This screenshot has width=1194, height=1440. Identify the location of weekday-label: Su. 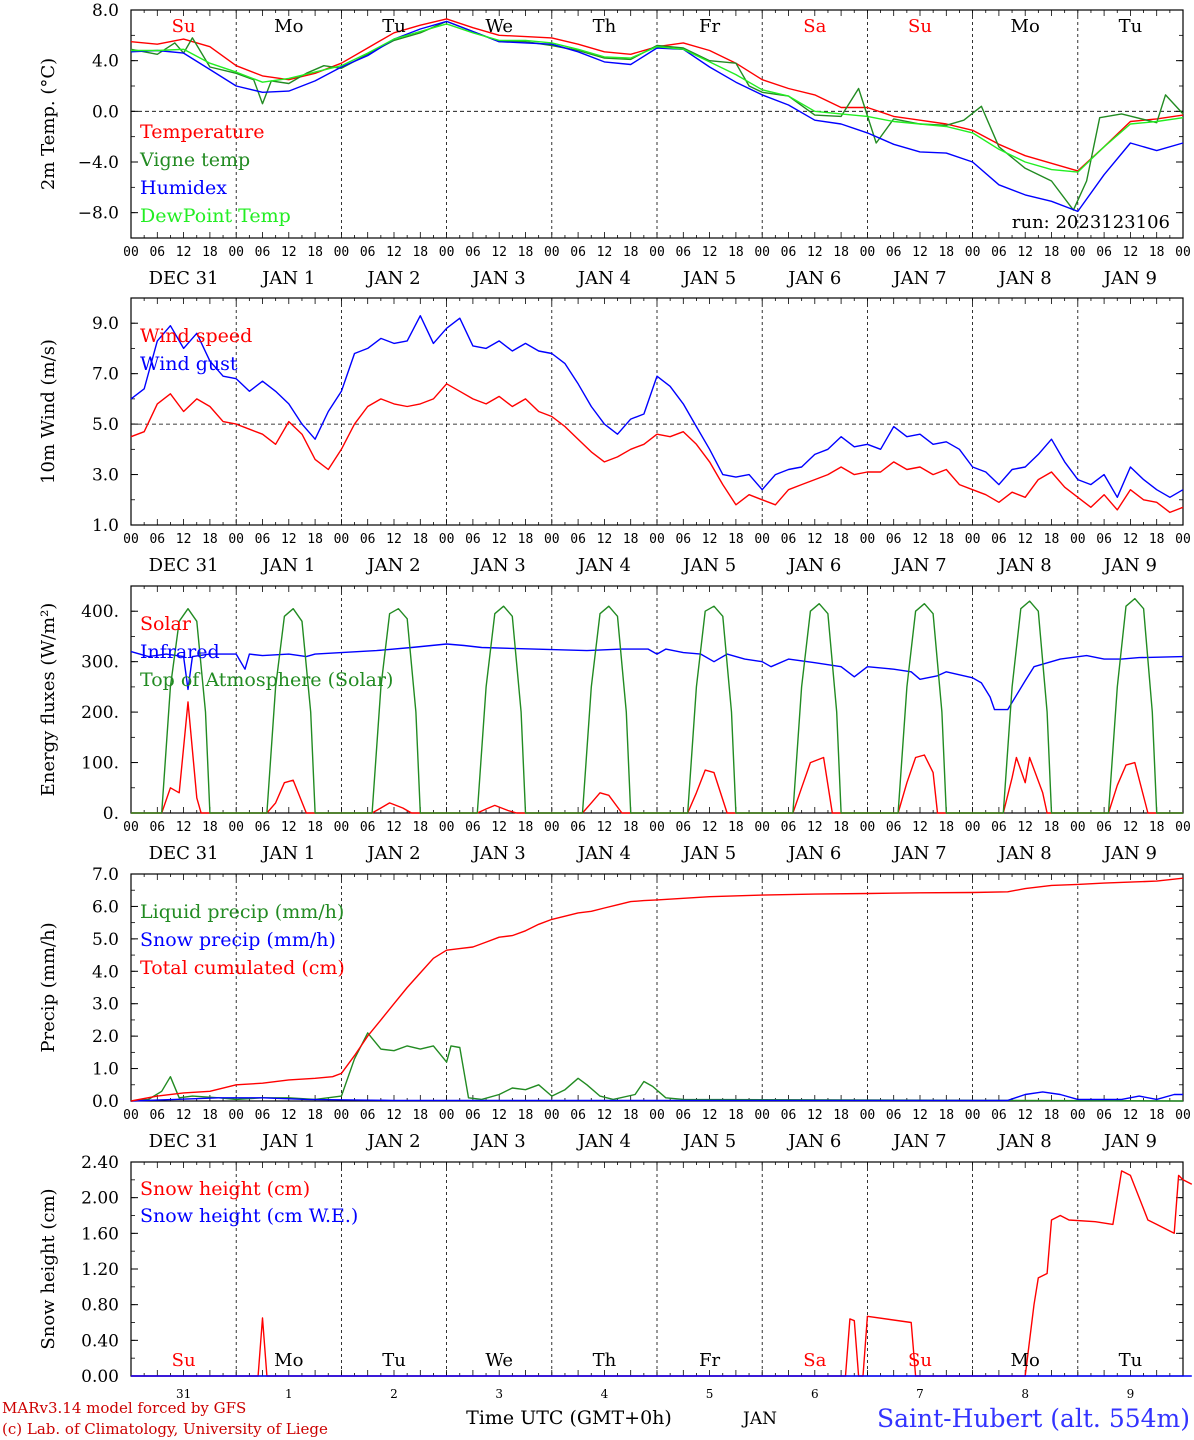
(920, 26).